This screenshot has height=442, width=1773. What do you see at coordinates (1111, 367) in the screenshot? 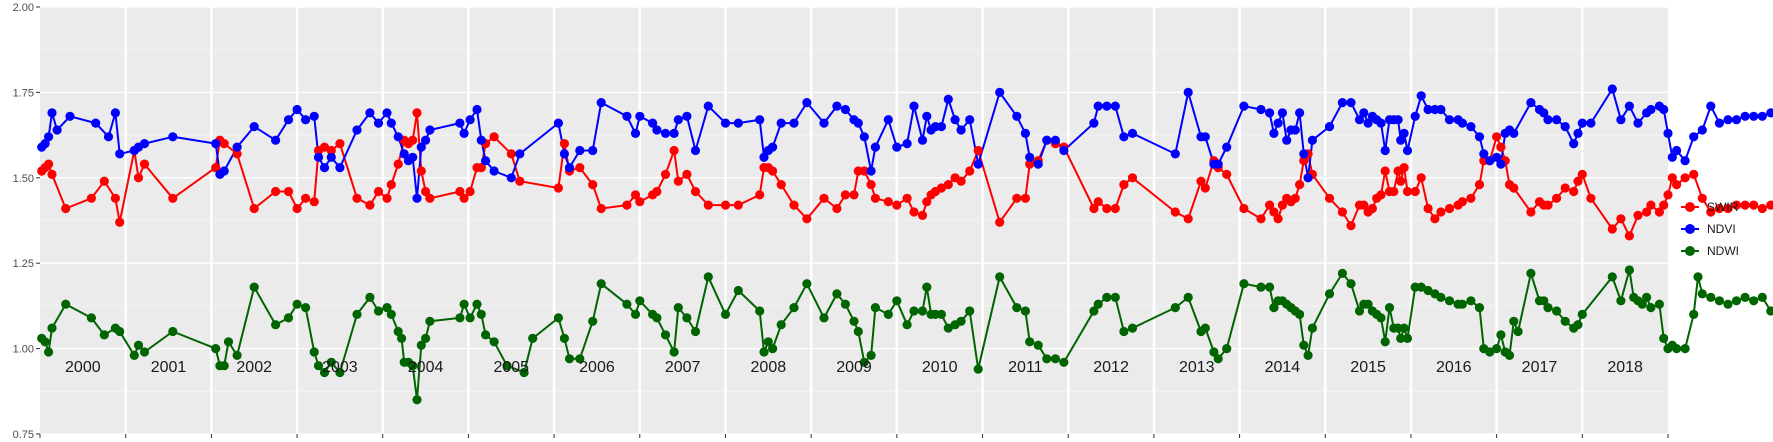
I see `year-label: 2012` at bounding box center [1111, 367].